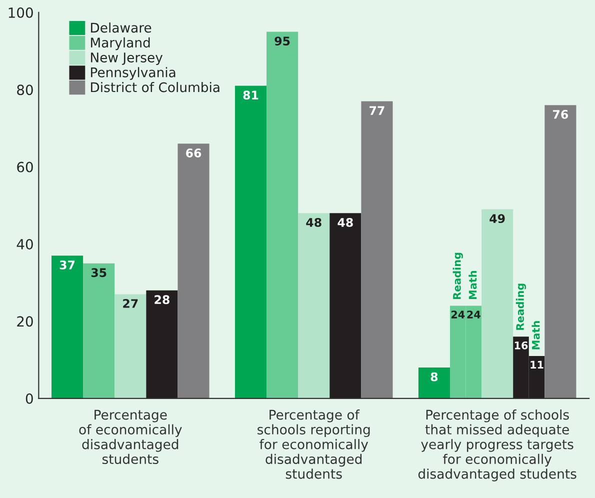 The image size is (595, 498). What do you see at coordinates (434, 377) in the screenshot?
I see `data-label: 8` at bounding box center [434, 377].